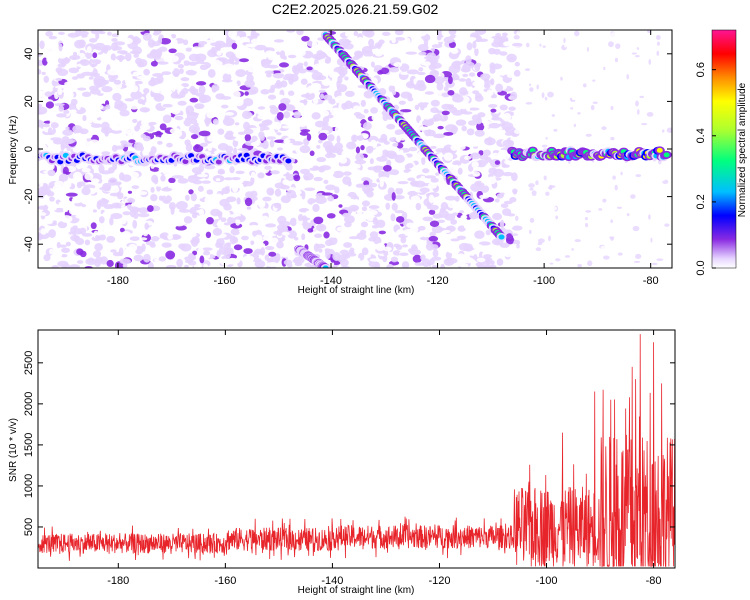  Describe the element at coordinates (659, 150) in the screenshot. I see `spectrogram-feature-core` at that location.